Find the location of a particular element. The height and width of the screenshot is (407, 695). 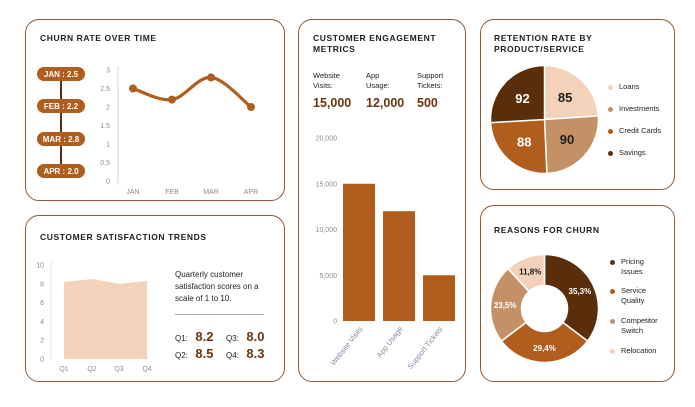

engagement-title-line2: METRICS is located at coordinates (334, 49).